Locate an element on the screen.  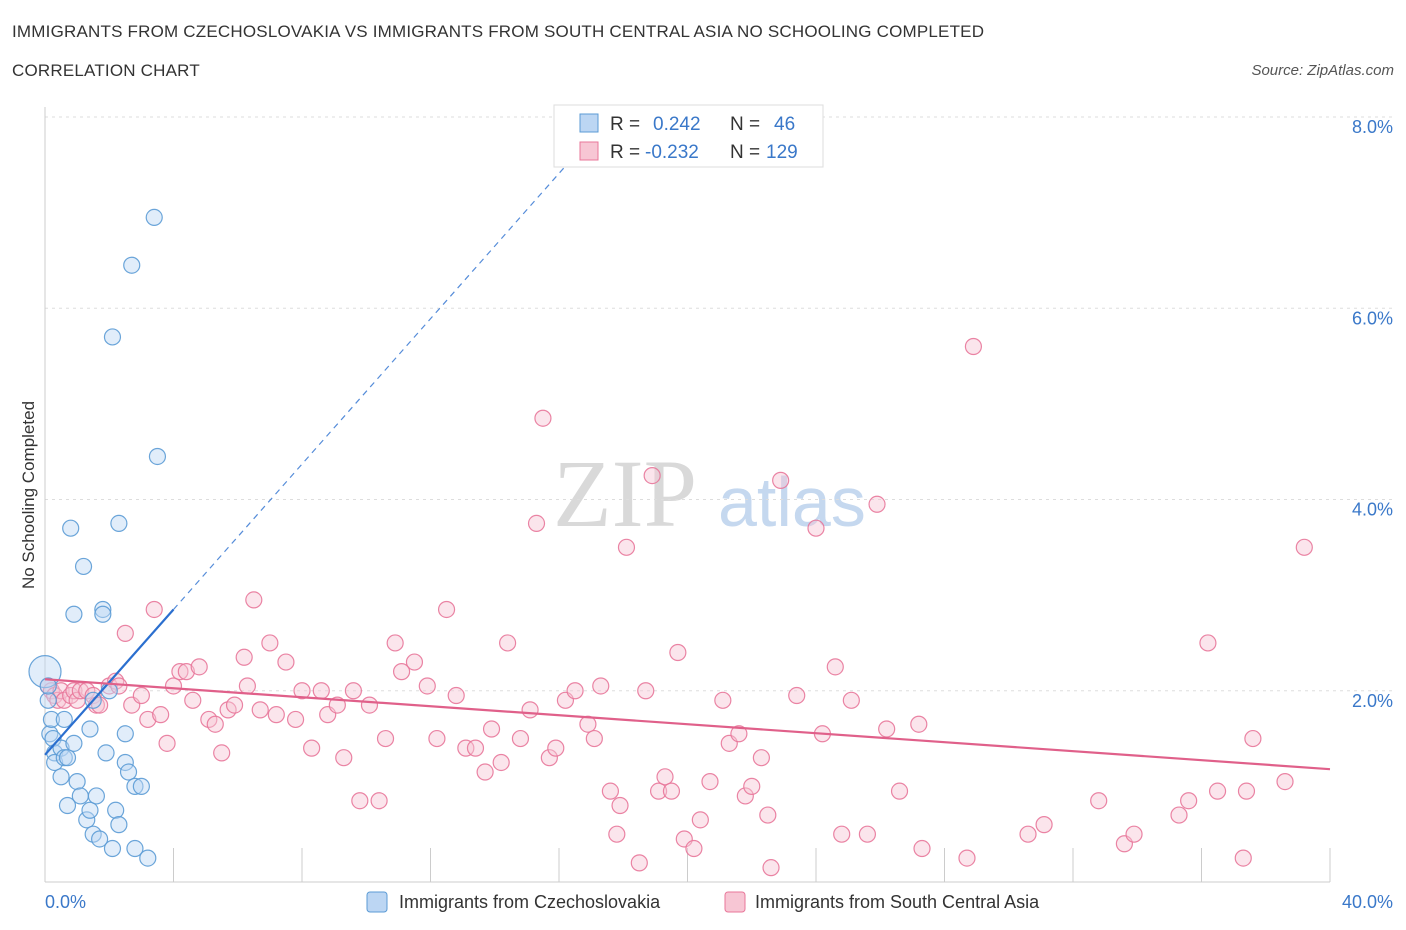
x-tick-label-max: 40.0% is located at coordinates (1367, 902).